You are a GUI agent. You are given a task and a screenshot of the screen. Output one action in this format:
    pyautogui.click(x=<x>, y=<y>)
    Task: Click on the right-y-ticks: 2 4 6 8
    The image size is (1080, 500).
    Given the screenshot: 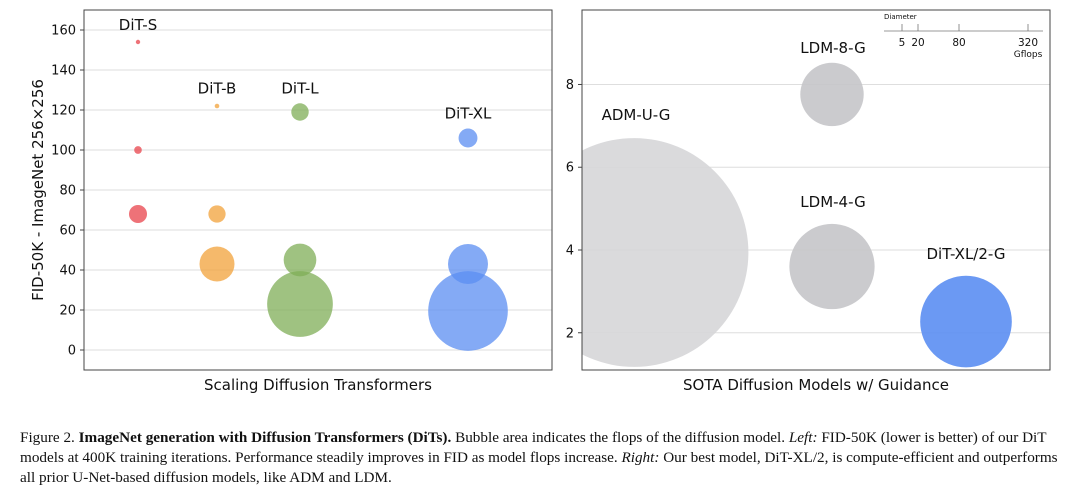 What is the action you would take?
    pyautogui.click(x=574, y=209)
    